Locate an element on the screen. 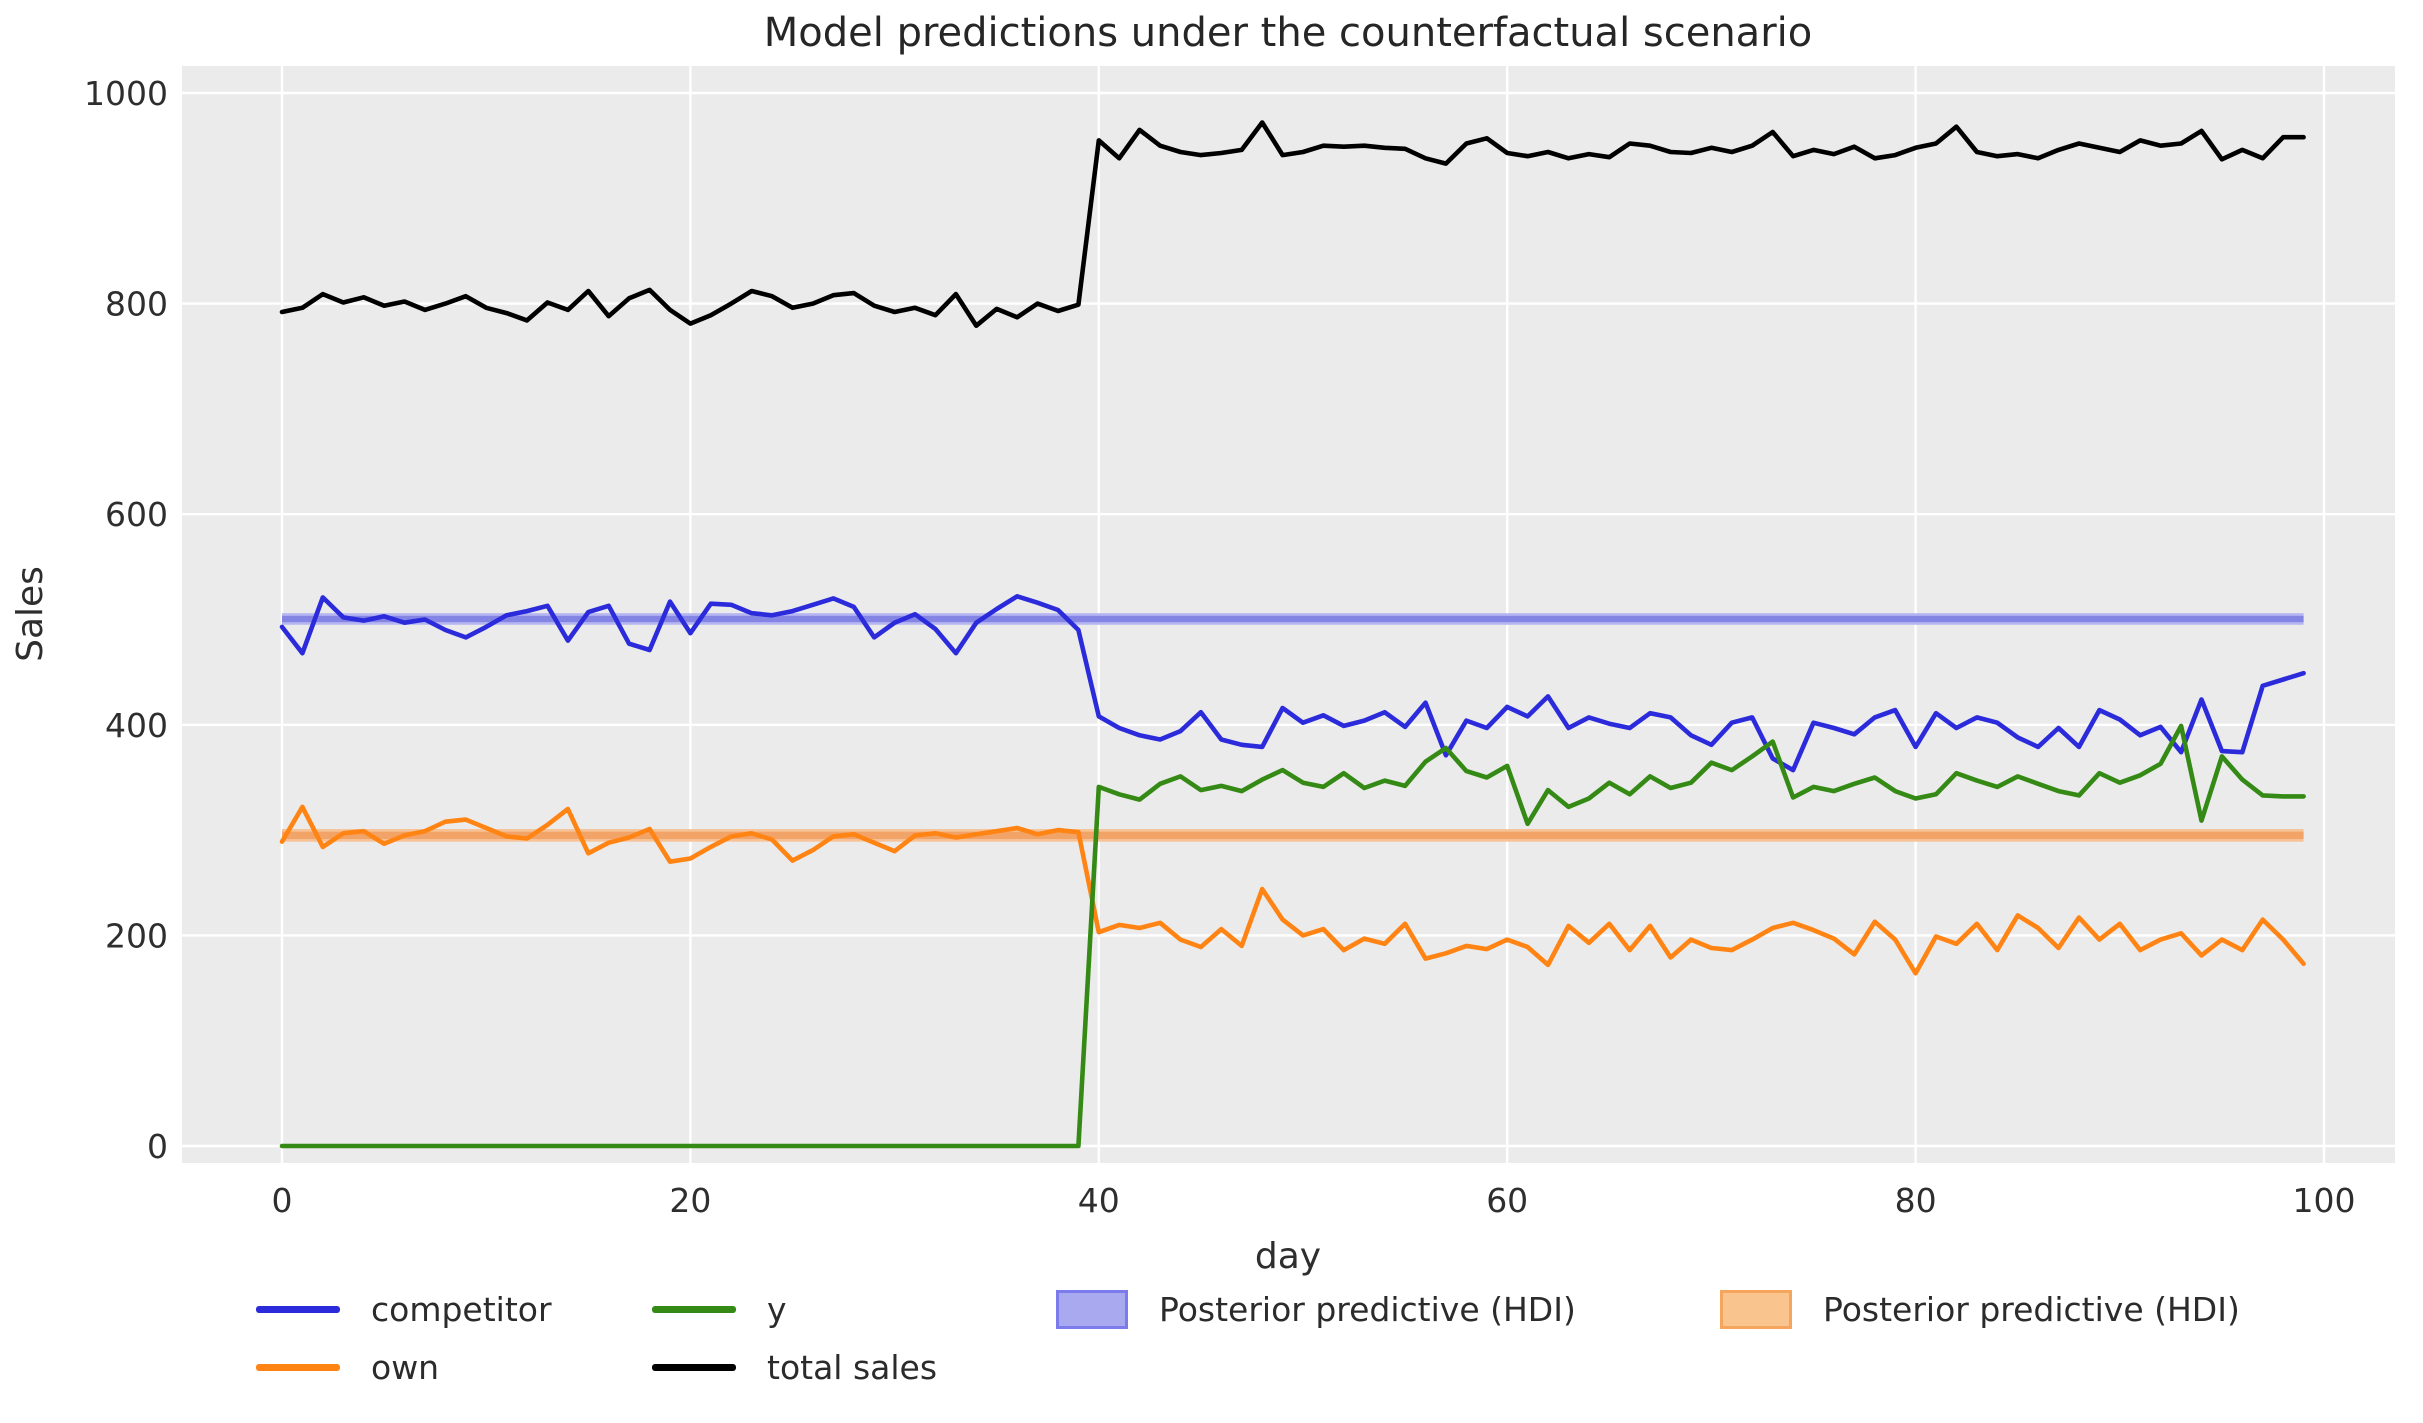 This screenshot has height=1423, width=2423. total-sales-line-swatch-icon is located at coordinates (694, 1367).